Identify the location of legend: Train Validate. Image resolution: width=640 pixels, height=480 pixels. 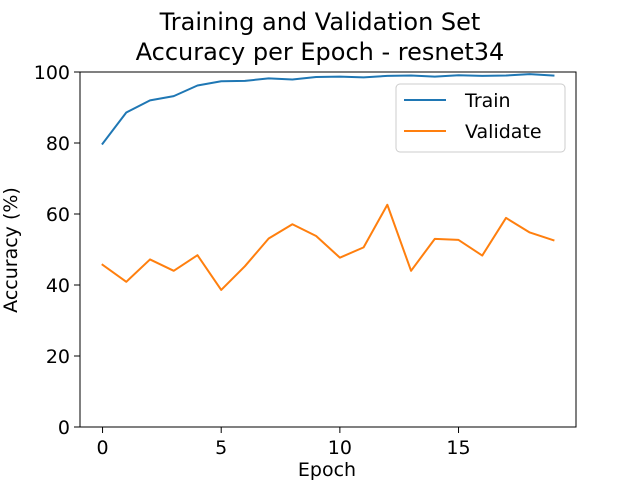
(480, 118).